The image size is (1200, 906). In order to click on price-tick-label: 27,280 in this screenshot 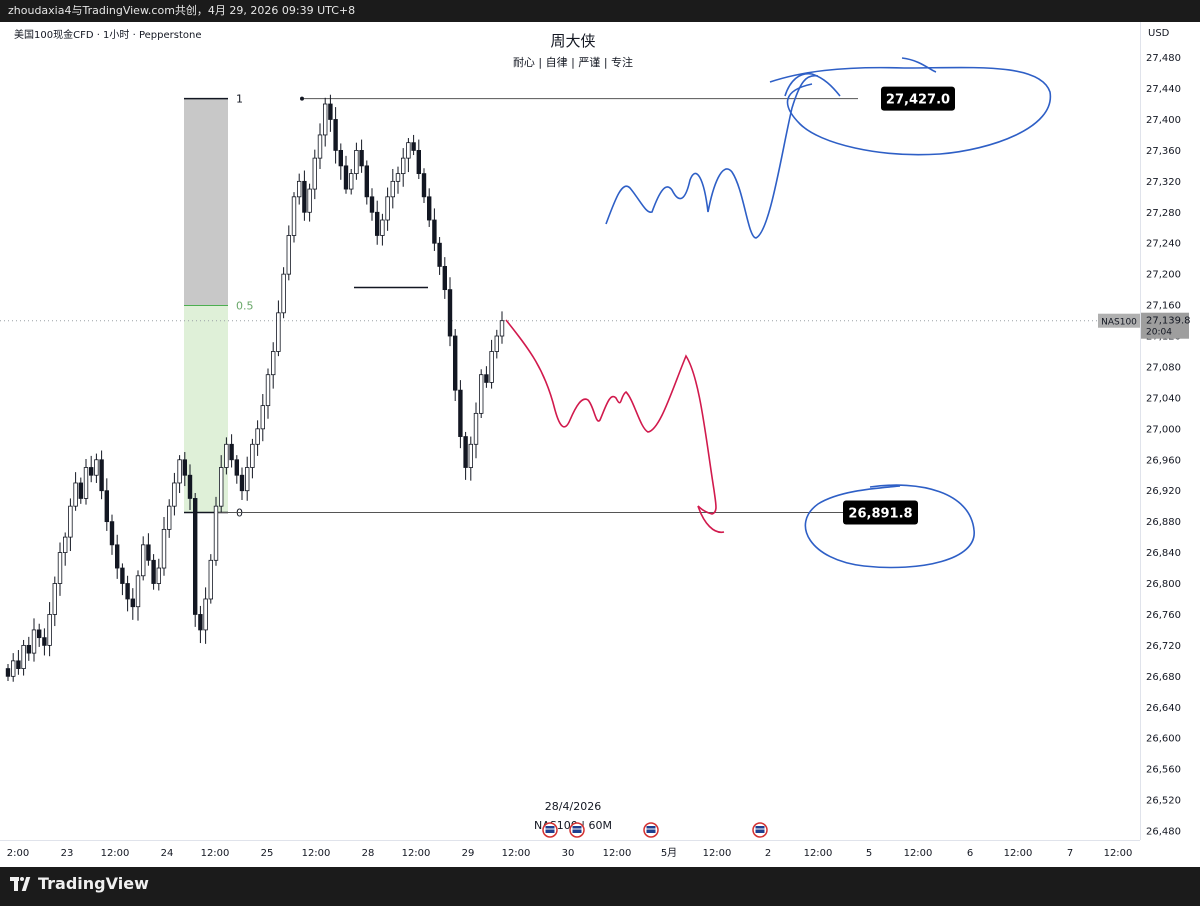, I will do `click(1163, 213)`.